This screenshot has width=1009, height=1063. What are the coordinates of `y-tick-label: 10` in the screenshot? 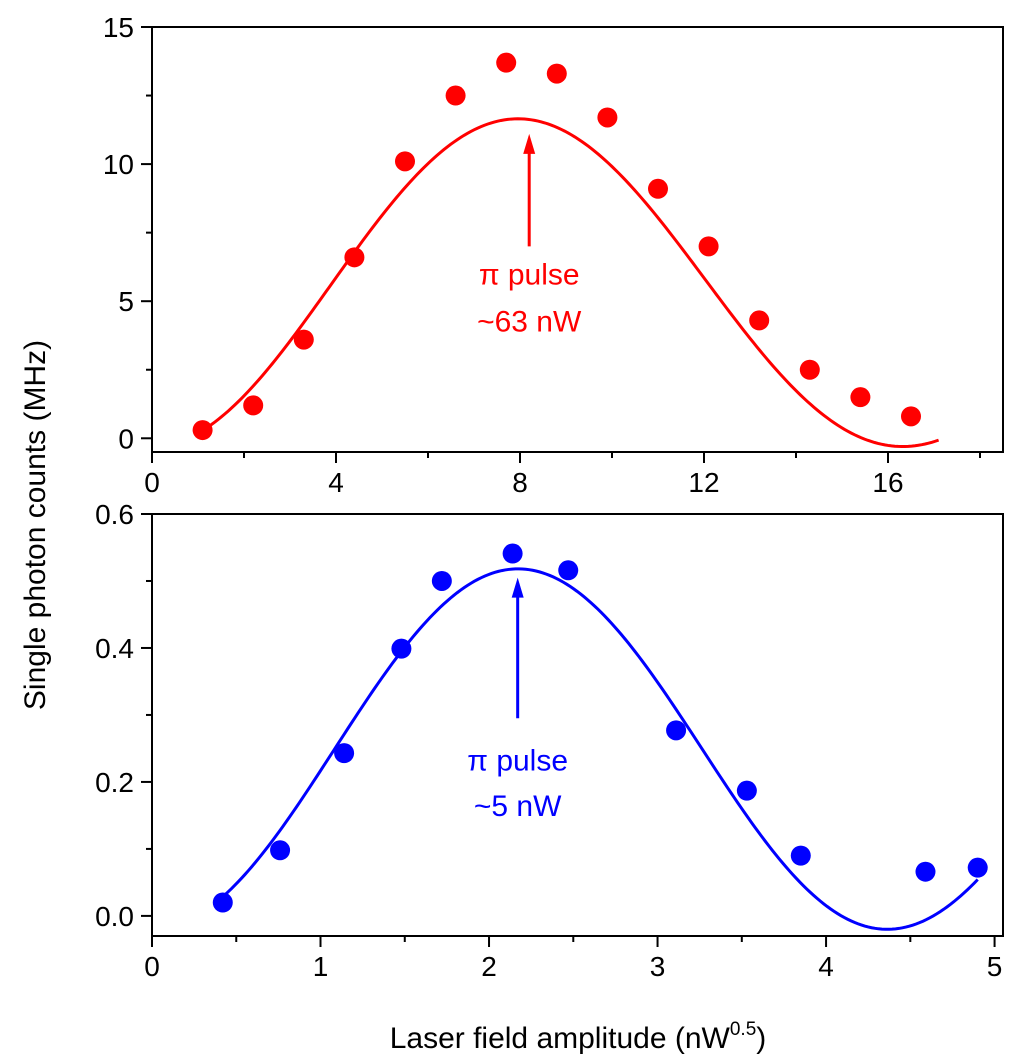 It's located at (118, 164).